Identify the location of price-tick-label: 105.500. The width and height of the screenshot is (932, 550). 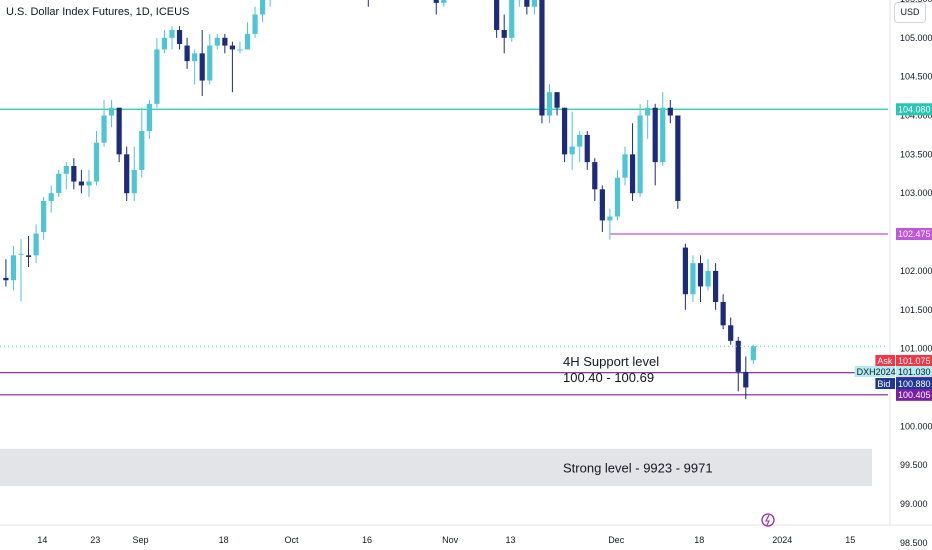
(916, 2).